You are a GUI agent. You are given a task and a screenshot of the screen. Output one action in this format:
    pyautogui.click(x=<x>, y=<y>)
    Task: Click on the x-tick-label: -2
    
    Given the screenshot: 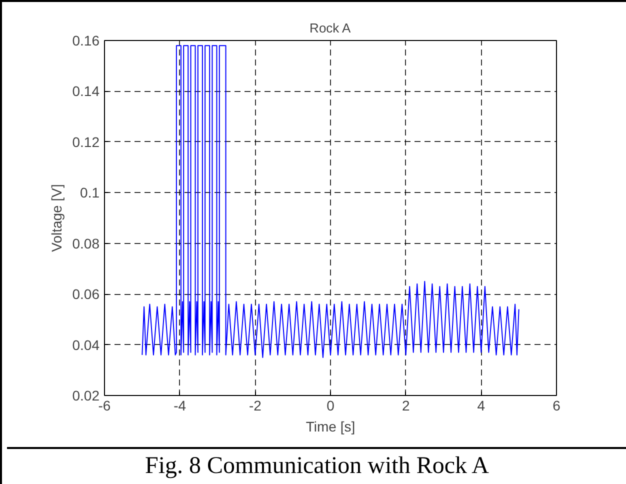 What is the action you would take?
    pyautogui.click(x=255, y=406)
    